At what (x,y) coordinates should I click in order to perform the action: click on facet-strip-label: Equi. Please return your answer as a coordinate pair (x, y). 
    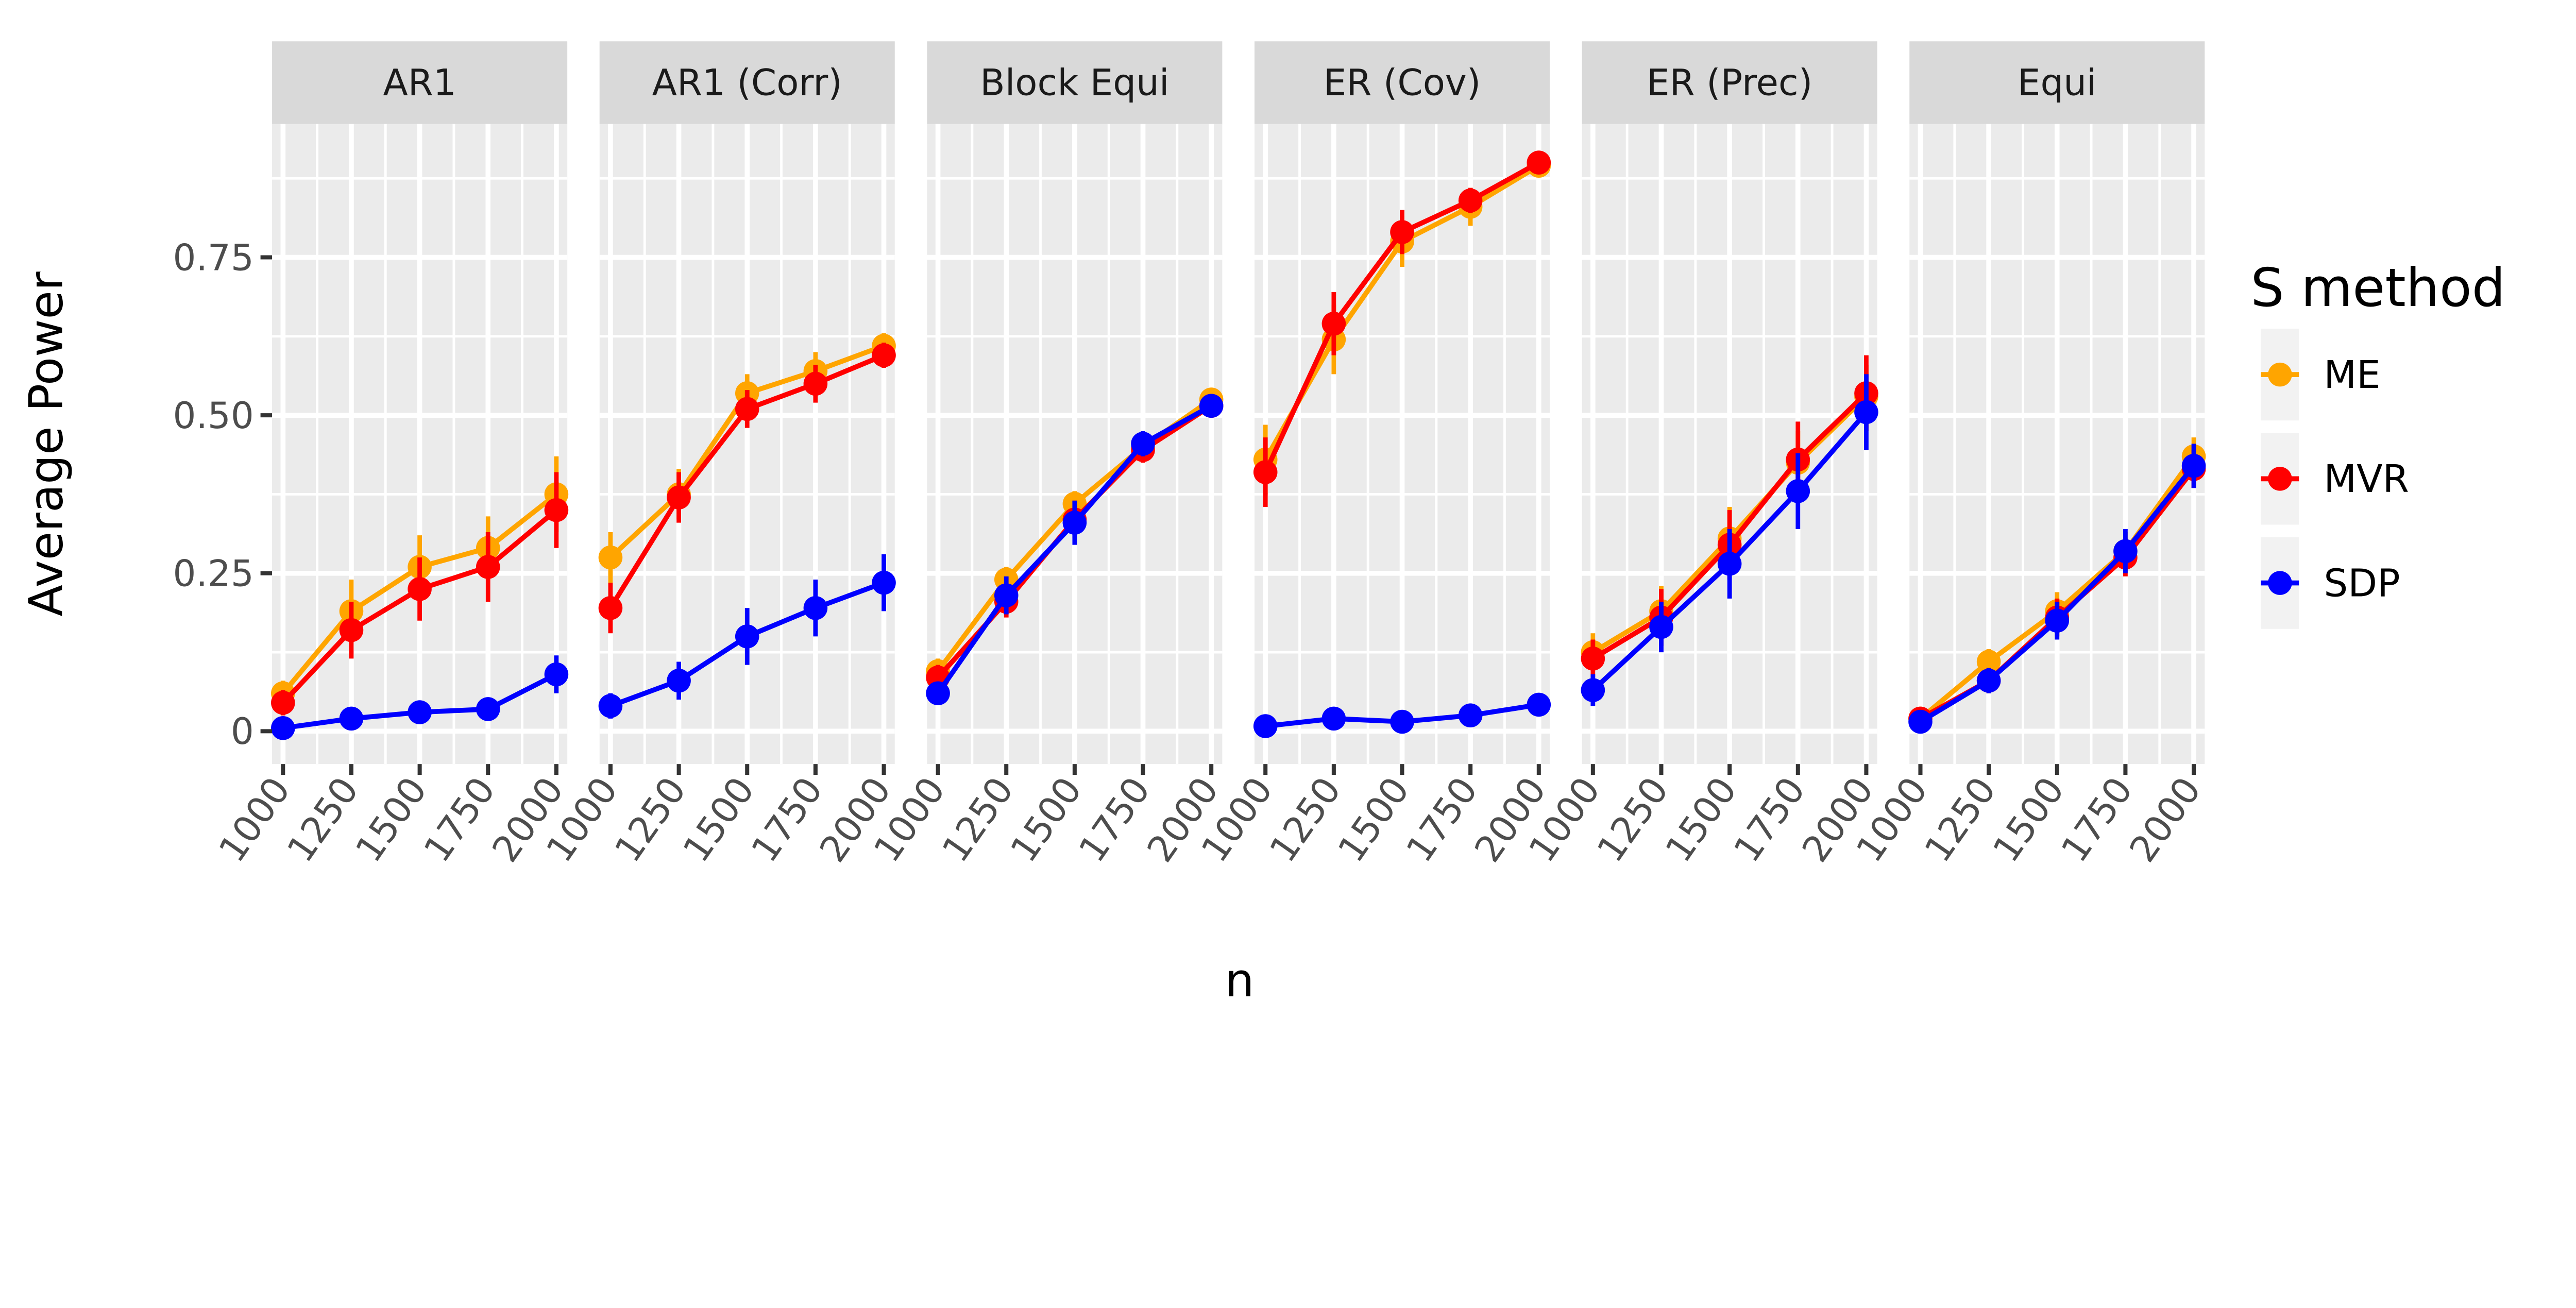
    Looking at the image, I should click on (2057, 82).